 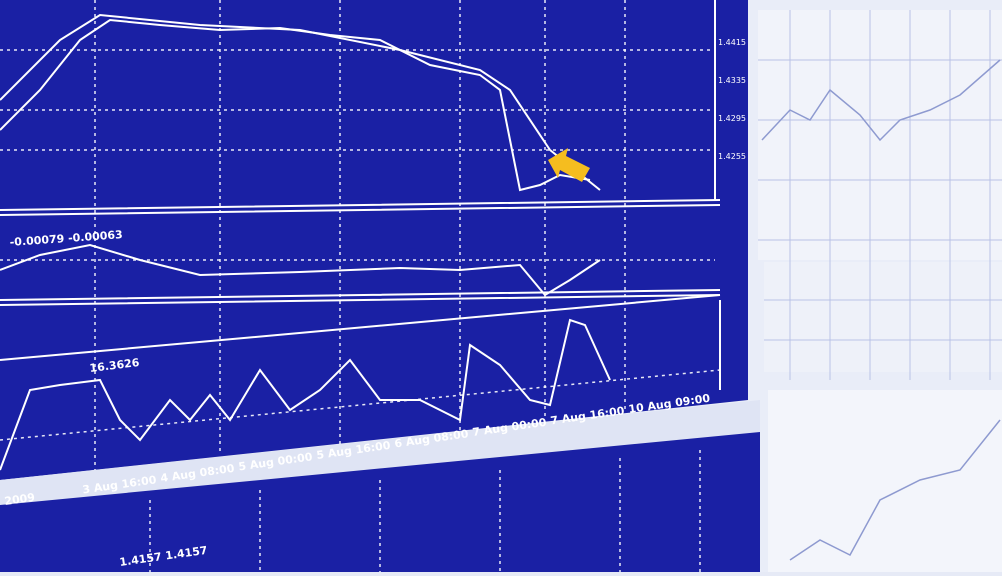 What do you see at coordinates (732, 80) in the screenshot?
I see `price-label: 1.4335` at bounding box center [732, 80].